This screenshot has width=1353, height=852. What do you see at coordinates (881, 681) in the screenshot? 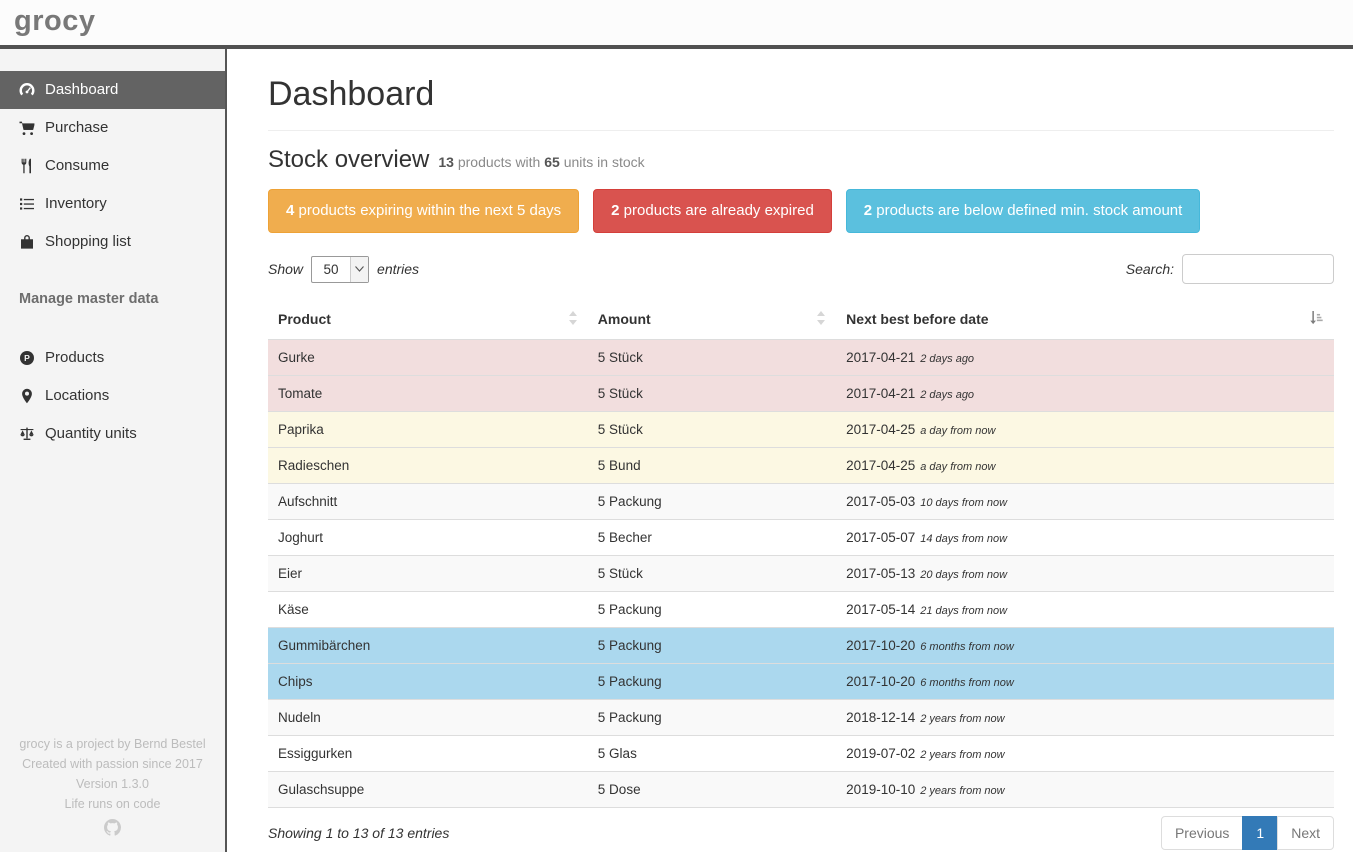
I see `best-before-date: 2017-10-20` at bounding box center [881, 681].